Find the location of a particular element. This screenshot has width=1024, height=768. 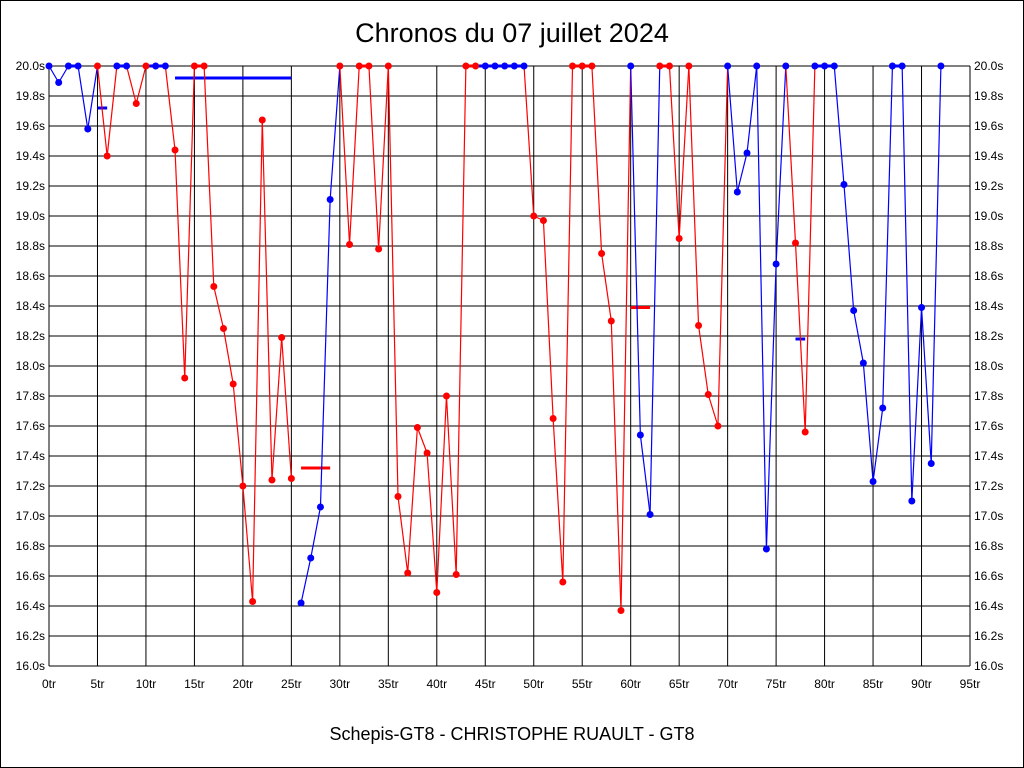

y-tick-label-right: 18.6s is located at coordinates (988, 276).